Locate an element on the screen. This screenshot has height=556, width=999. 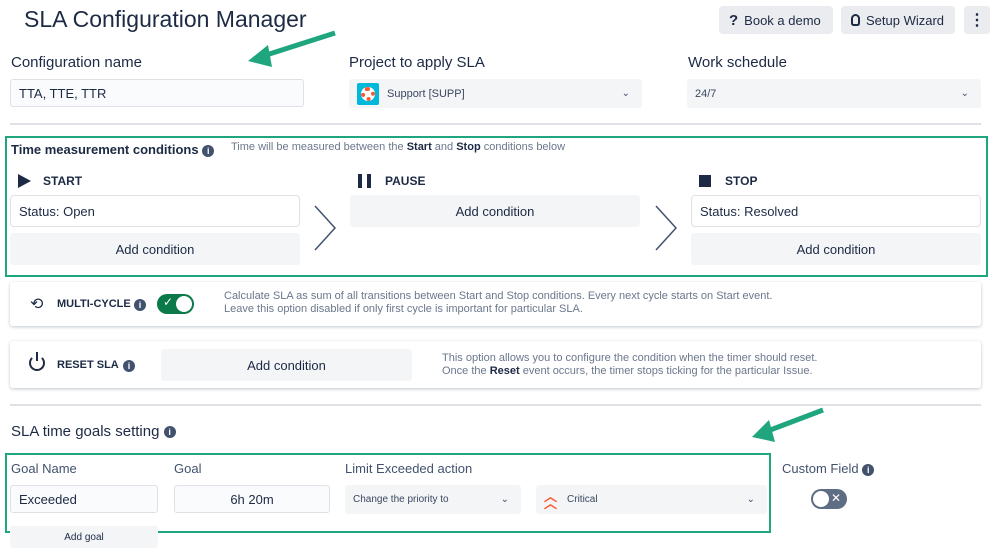
question-icon: ? is located at coordinates (734, 20).